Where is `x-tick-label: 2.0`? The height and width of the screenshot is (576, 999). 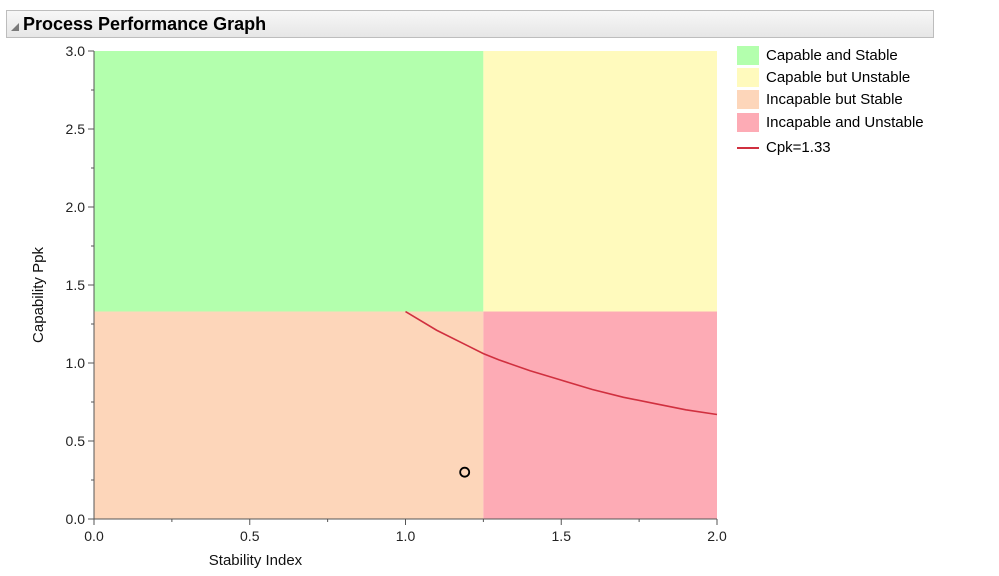 x-tick-label: 2.0 is located at coordinates (717, 536).